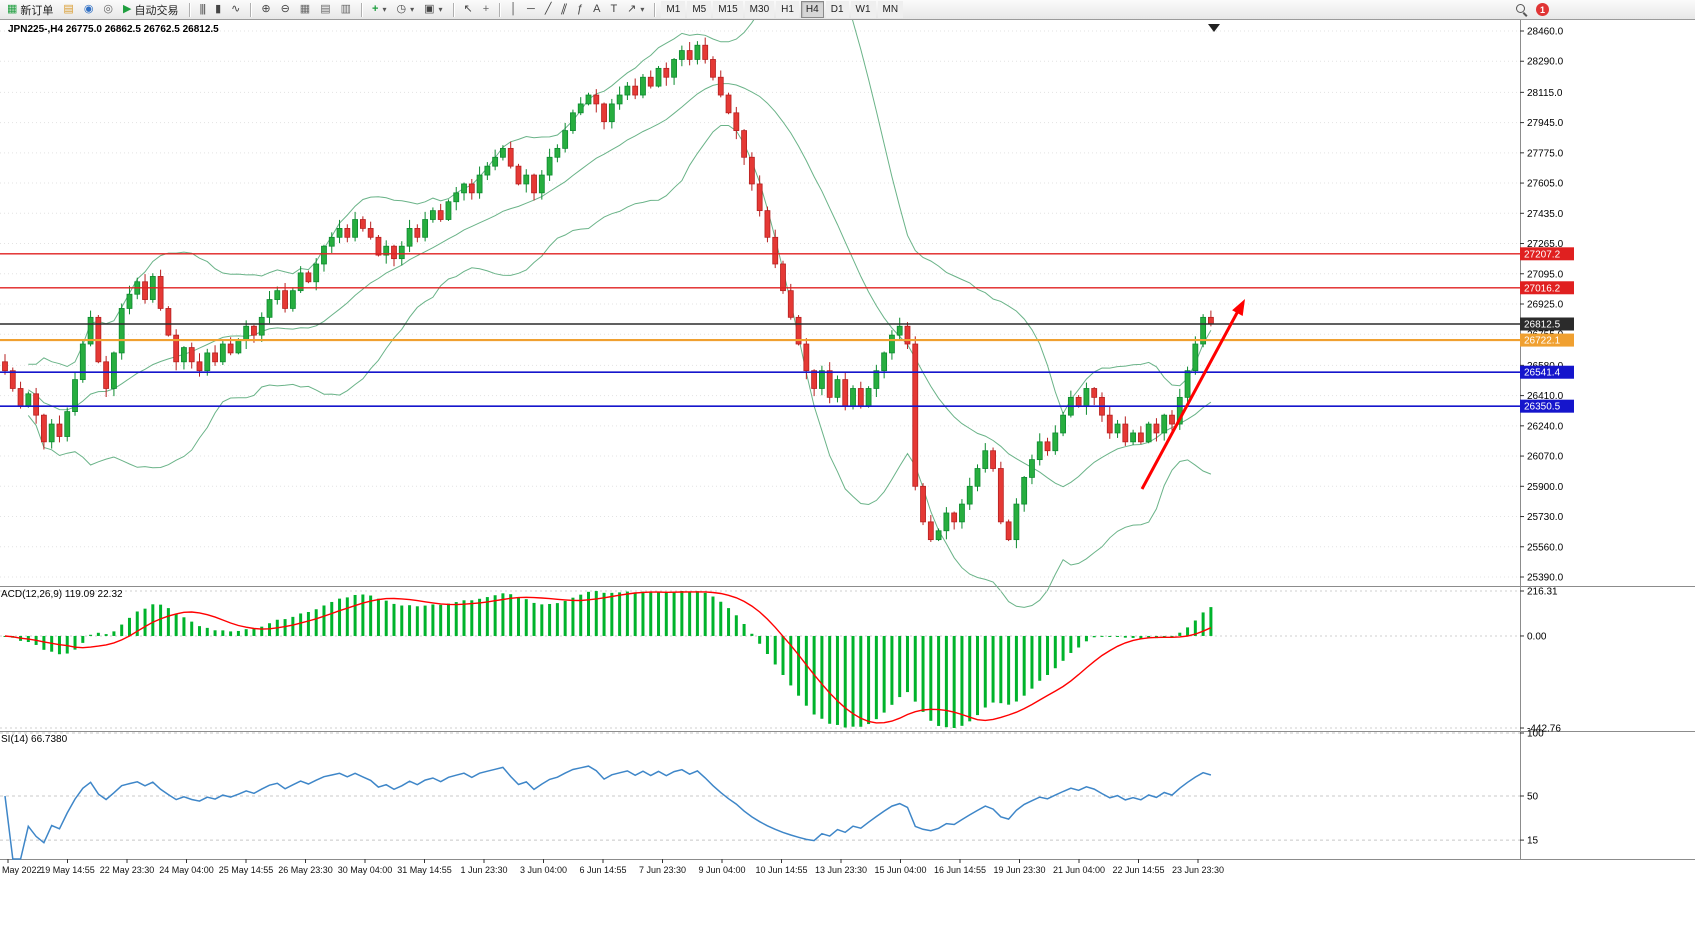 The image size is (1695, 947). What do you see at coordinates (1192, 394) in the screenshot?
I see `trend-arrow` at bounding box center [1192, 394].